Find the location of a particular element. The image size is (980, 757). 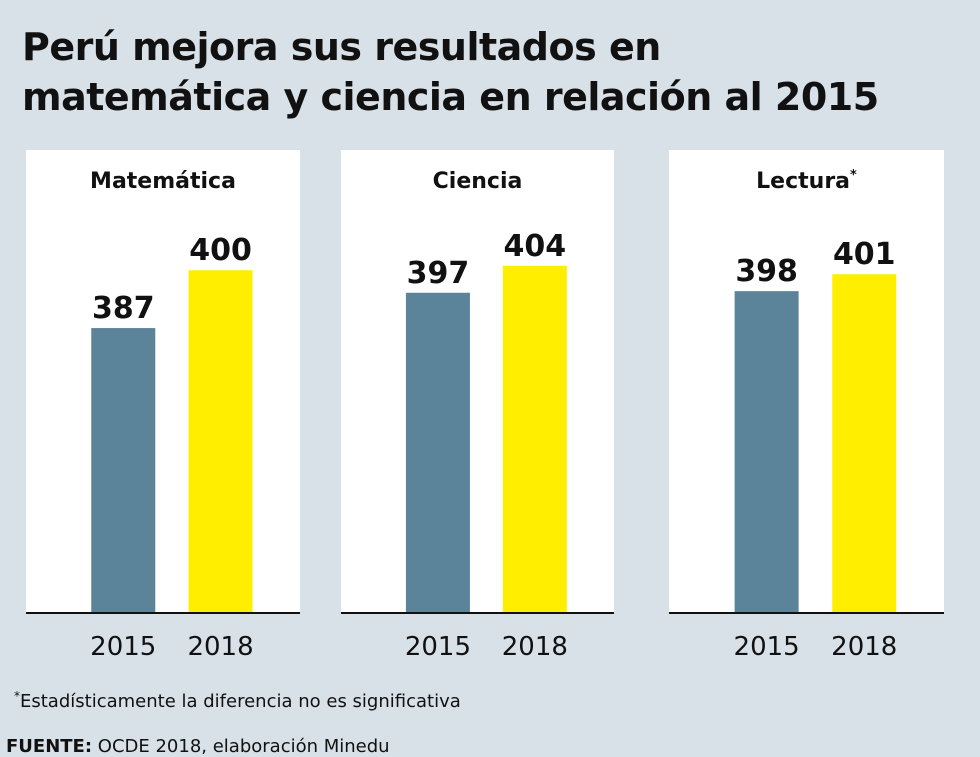

chart-title: Ciencia is located at coordinates (478, 181).